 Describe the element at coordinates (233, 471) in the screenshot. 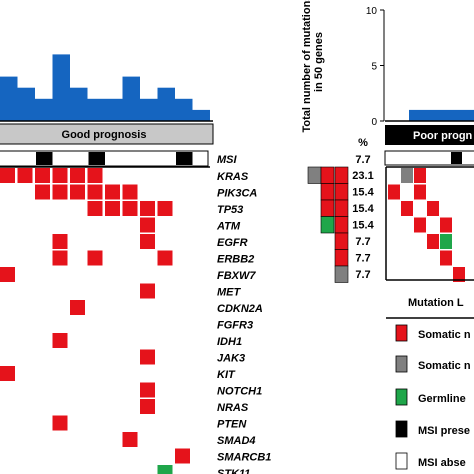

I see `gene-label: STK11` at that location.